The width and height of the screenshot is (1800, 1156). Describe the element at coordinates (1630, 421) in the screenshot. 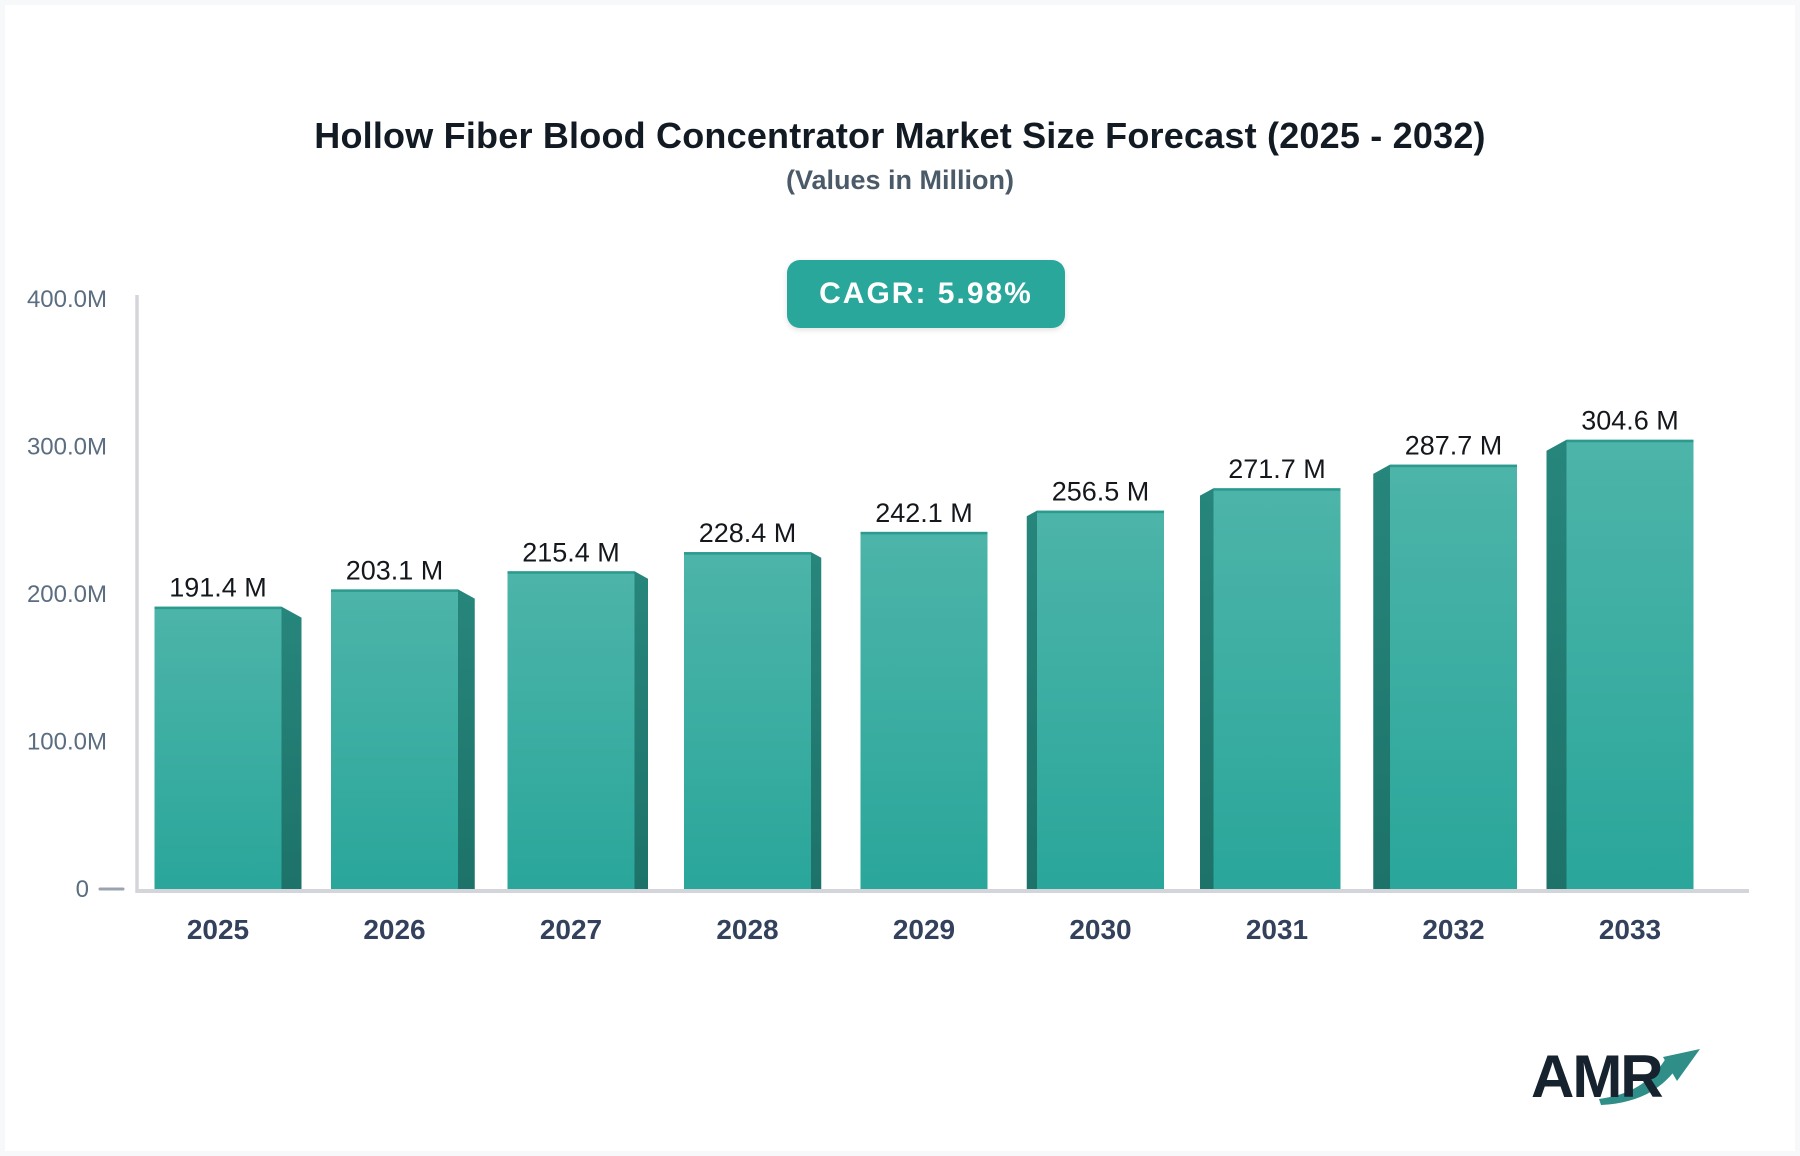

I see `bar-value-label: 304.6 M` at that location.